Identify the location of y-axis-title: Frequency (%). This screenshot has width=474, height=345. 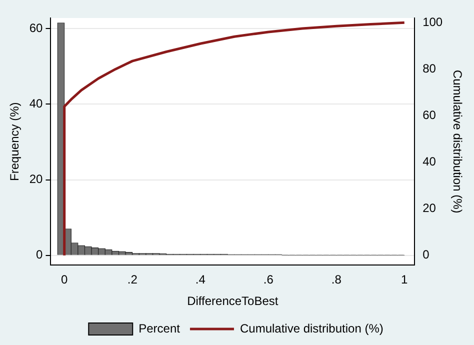
(15, 141).